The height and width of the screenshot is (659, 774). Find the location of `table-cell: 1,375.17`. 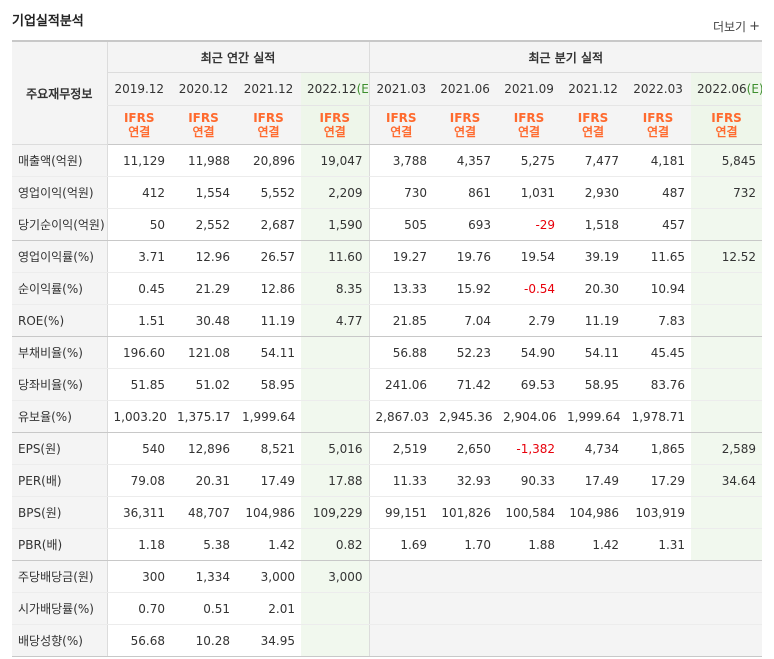

table-cell: 1,375.17 is located at coordinates (203, 416).